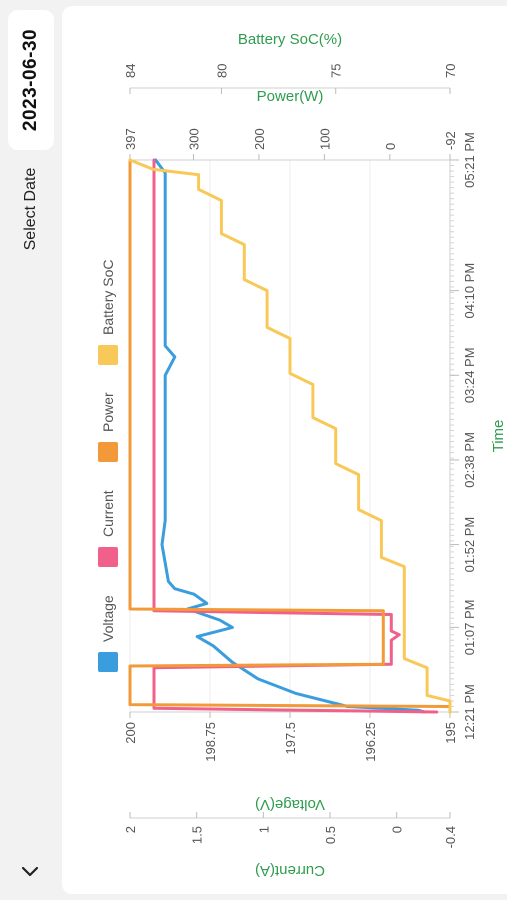 The width and height of the screenshot is (507, 900). What do you see at coordinates (390, 146) in the screenshot?
I see `power-tick-label: 0` at bounding box center [390, 146].